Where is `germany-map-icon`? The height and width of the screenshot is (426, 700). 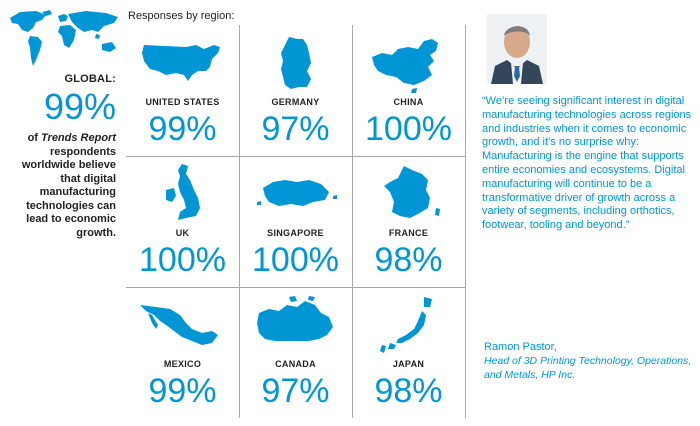 germany-map-icon is located at coordinates (296, 63).